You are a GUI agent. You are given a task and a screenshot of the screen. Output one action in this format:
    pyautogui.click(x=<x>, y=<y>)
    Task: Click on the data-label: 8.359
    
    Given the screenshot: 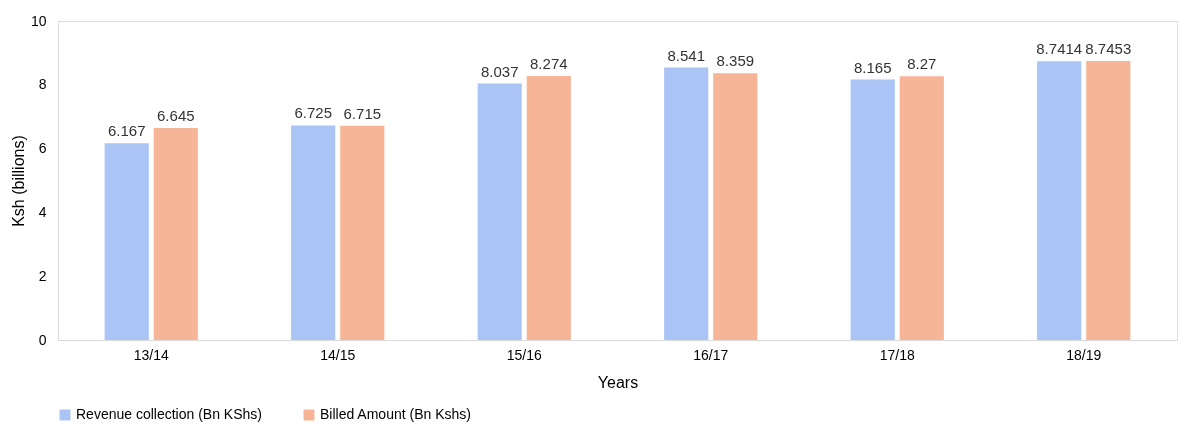 What is the action you would take?
    pyautogui.click(x=735, y=61)
    